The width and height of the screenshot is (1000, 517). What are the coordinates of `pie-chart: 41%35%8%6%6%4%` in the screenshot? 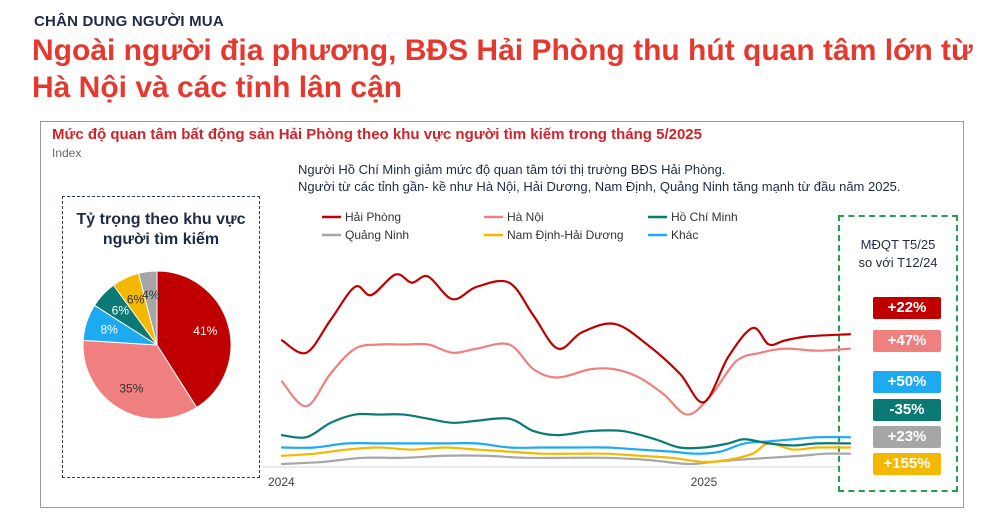 It's located at (157, 345).